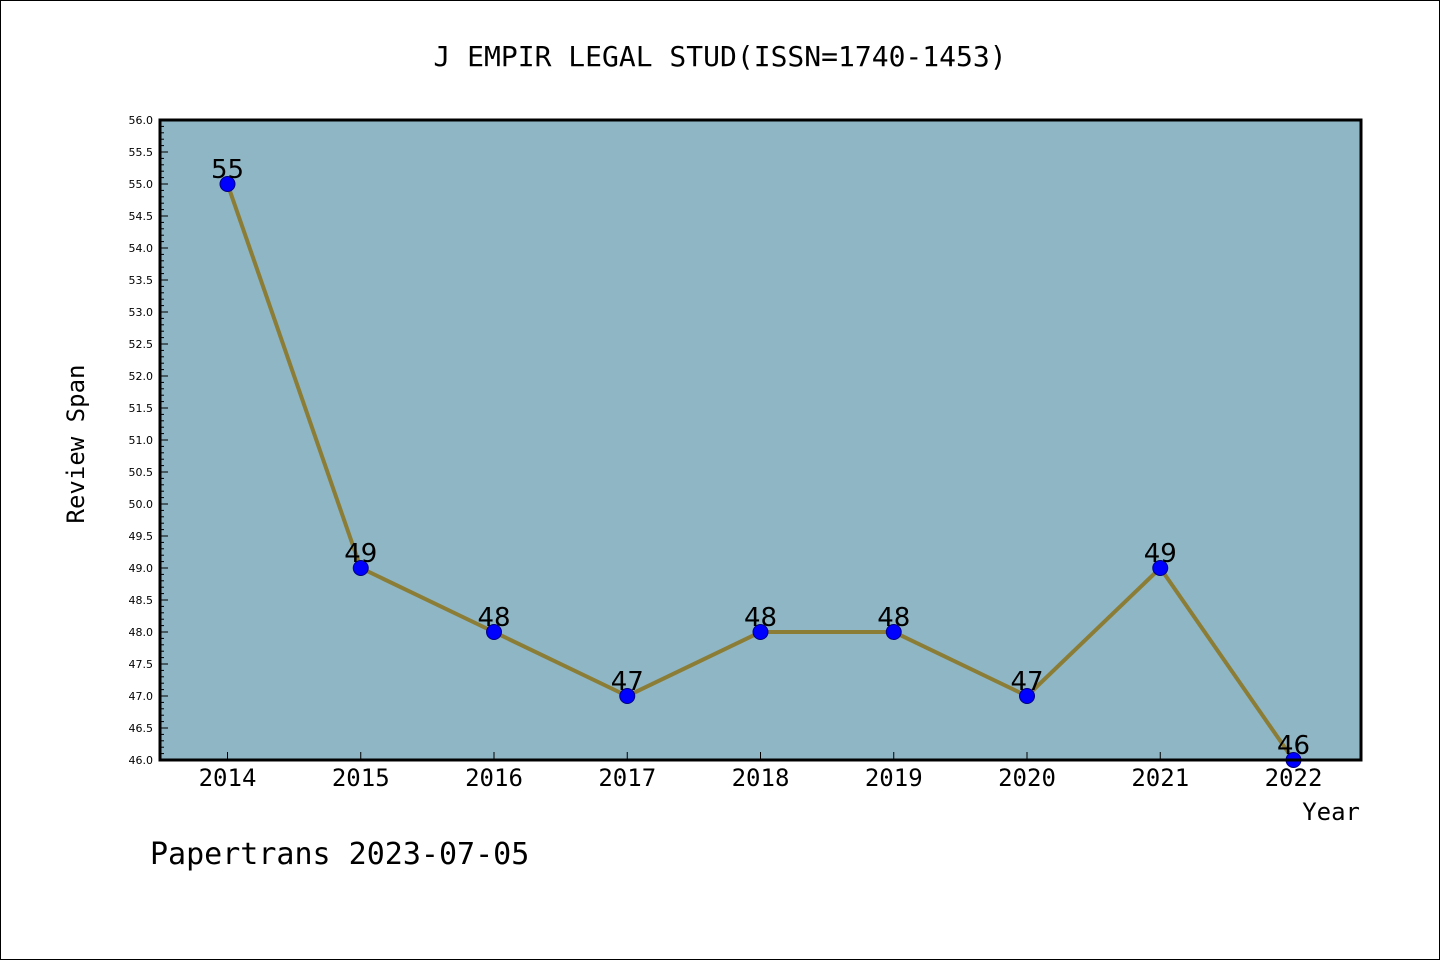 The height and width of the screenshot is (960, 1440). What do you see at coordinates (1293, 746) in the screenshot?
I see `data-label: 46` at bounding box center [1293, 746].